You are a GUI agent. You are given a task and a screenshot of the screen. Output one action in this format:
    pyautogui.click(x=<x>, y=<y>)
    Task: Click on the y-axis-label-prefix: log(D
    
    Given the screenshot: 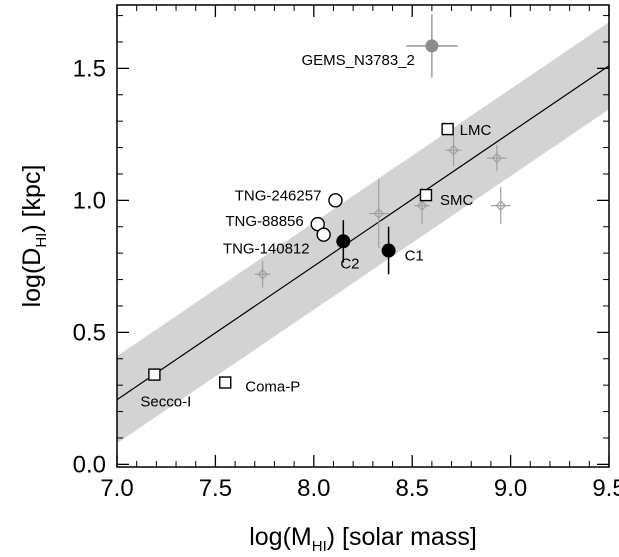 What is the action you would take?
    pyautogui.click(x=32, y=278)
    